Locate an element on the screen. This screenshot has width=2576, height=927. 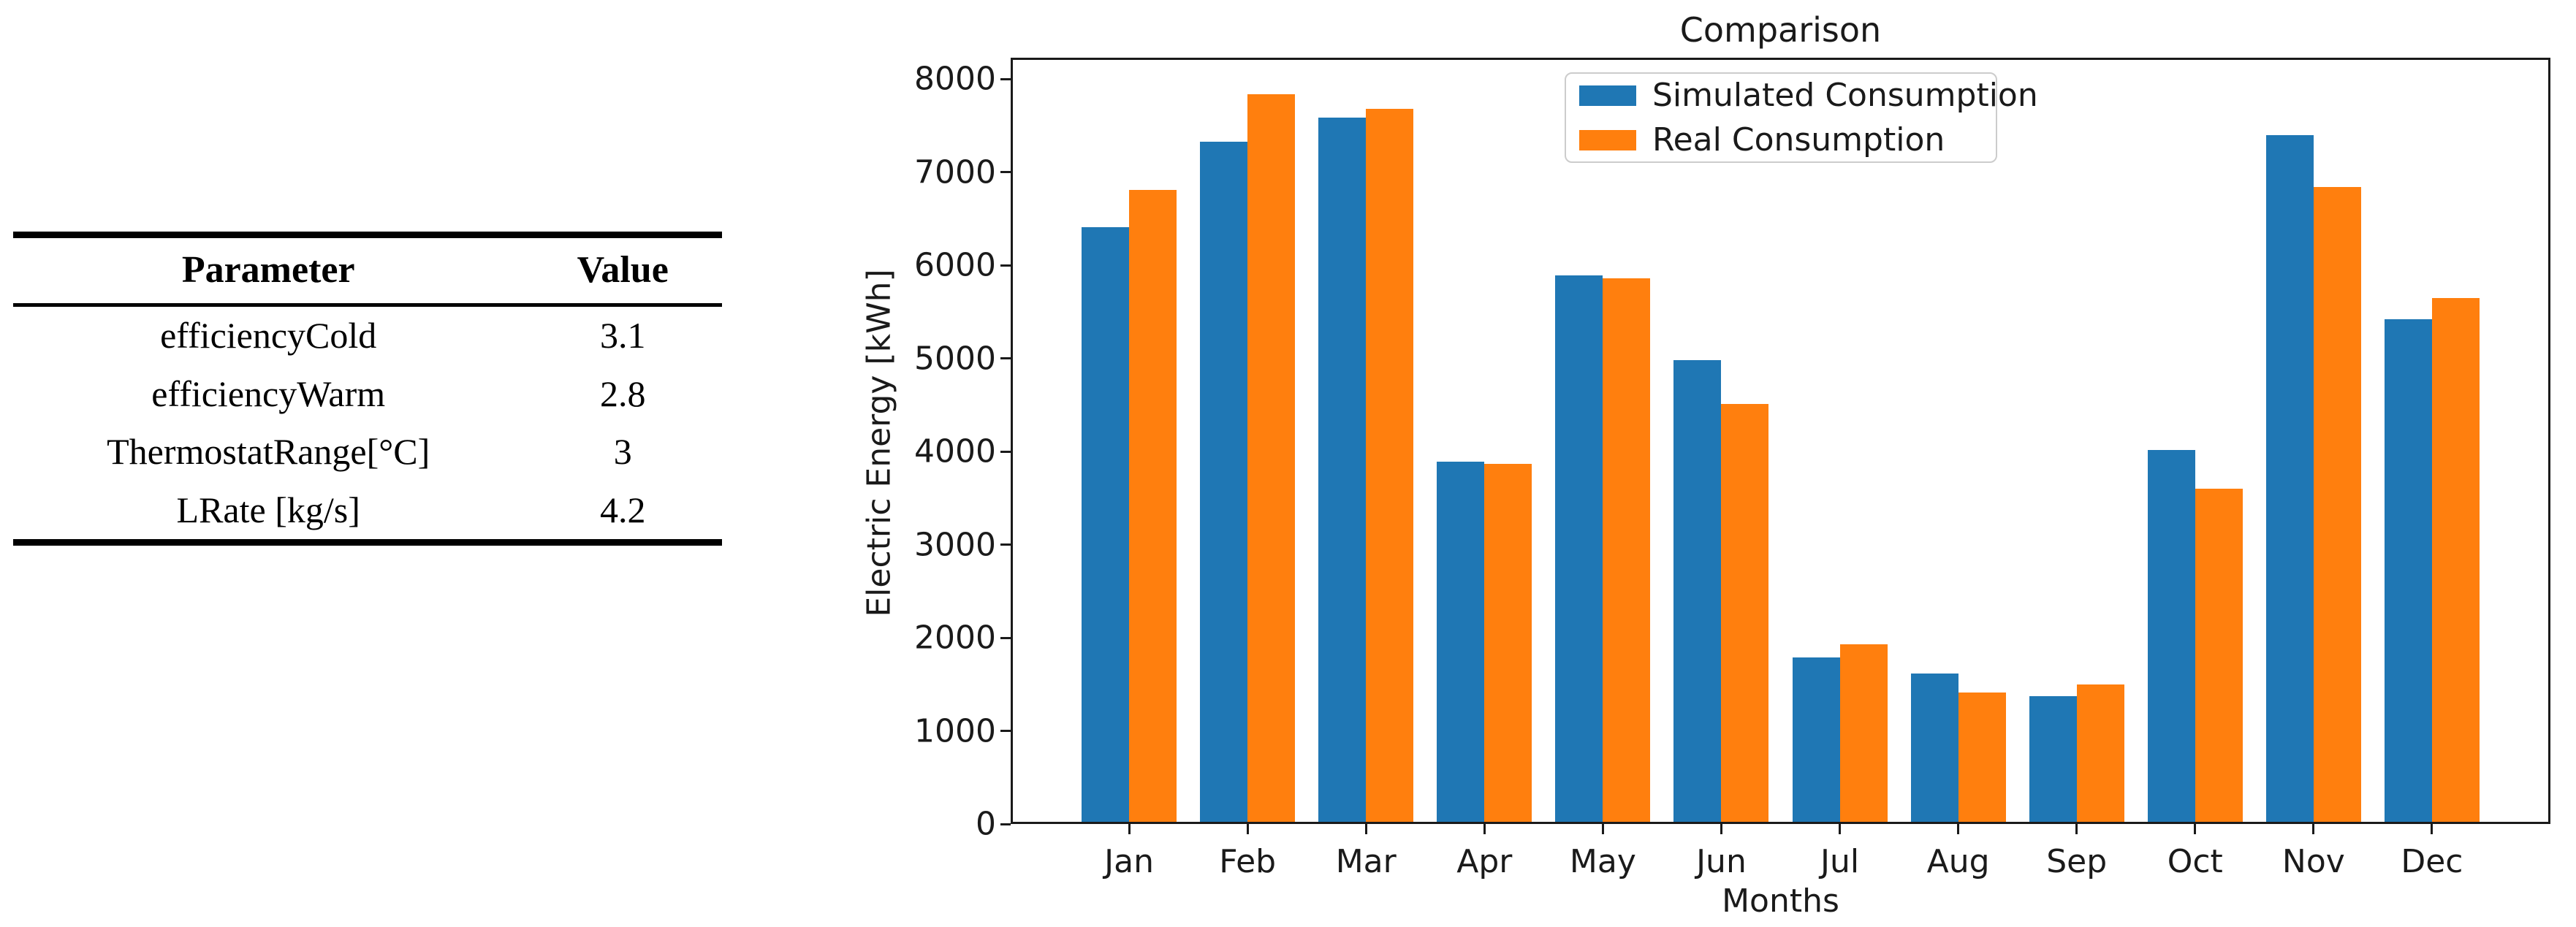
y-tick-label: 8000 is located at coordinates (955, 79).